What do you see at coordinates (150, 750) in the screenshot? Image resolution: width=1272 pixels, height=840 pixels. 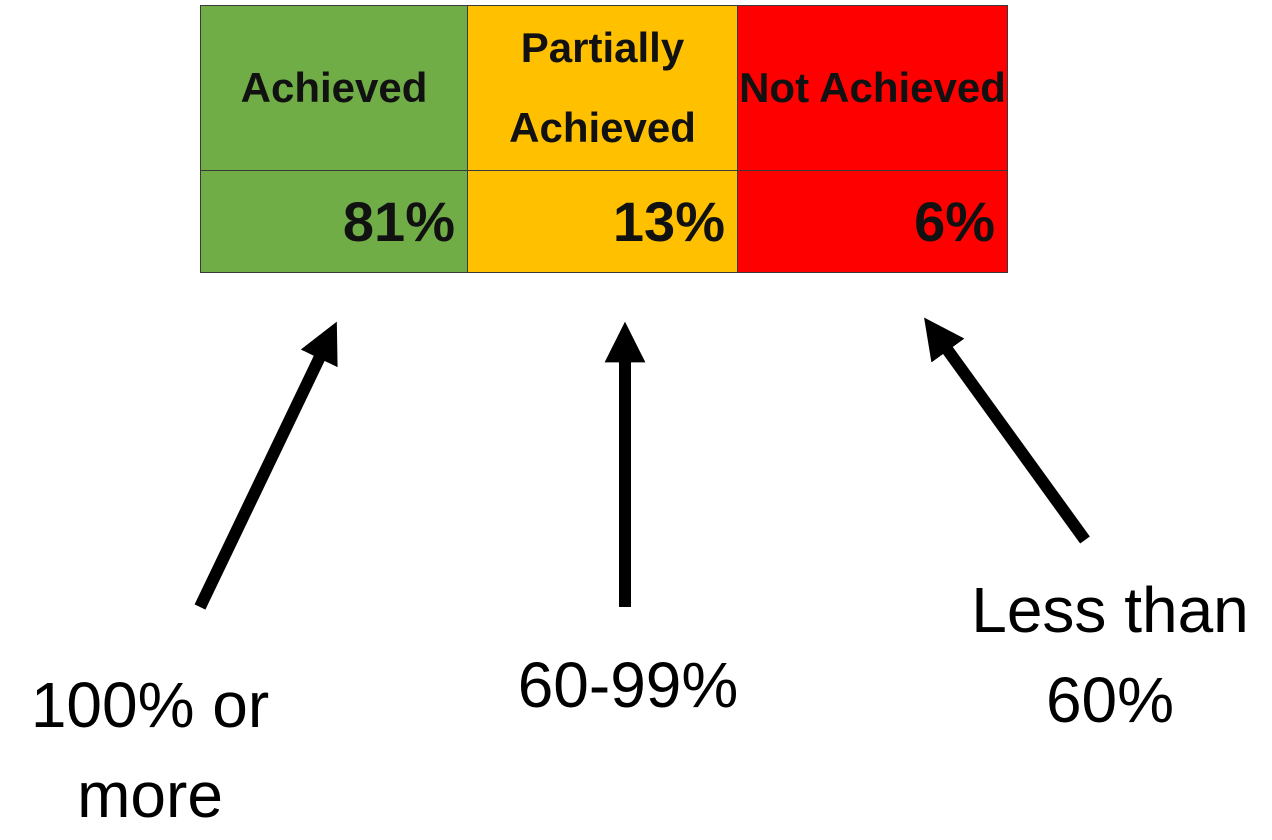 I see `annotation: 100% or more` at bounding box center [150, 750].